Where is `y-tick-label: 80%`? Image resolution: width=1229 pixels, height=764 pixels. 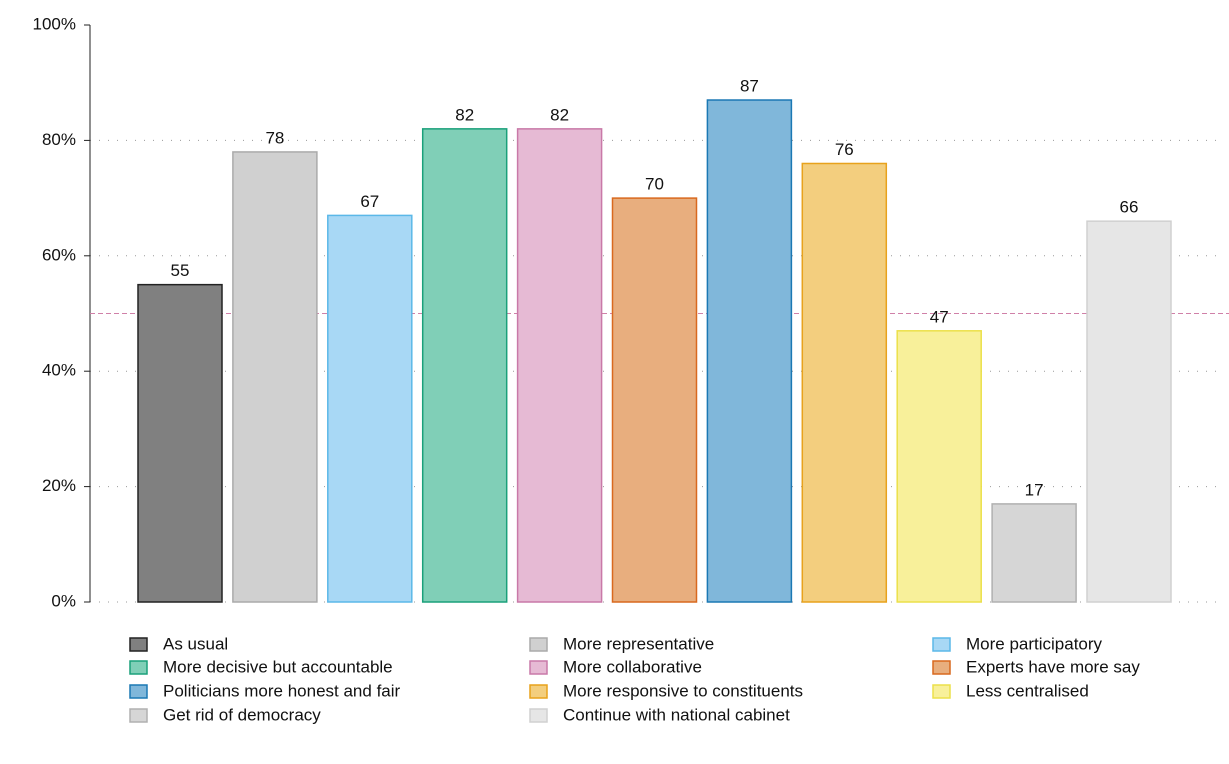
y-tick-label: 80% is located at coordinates (59, 139).